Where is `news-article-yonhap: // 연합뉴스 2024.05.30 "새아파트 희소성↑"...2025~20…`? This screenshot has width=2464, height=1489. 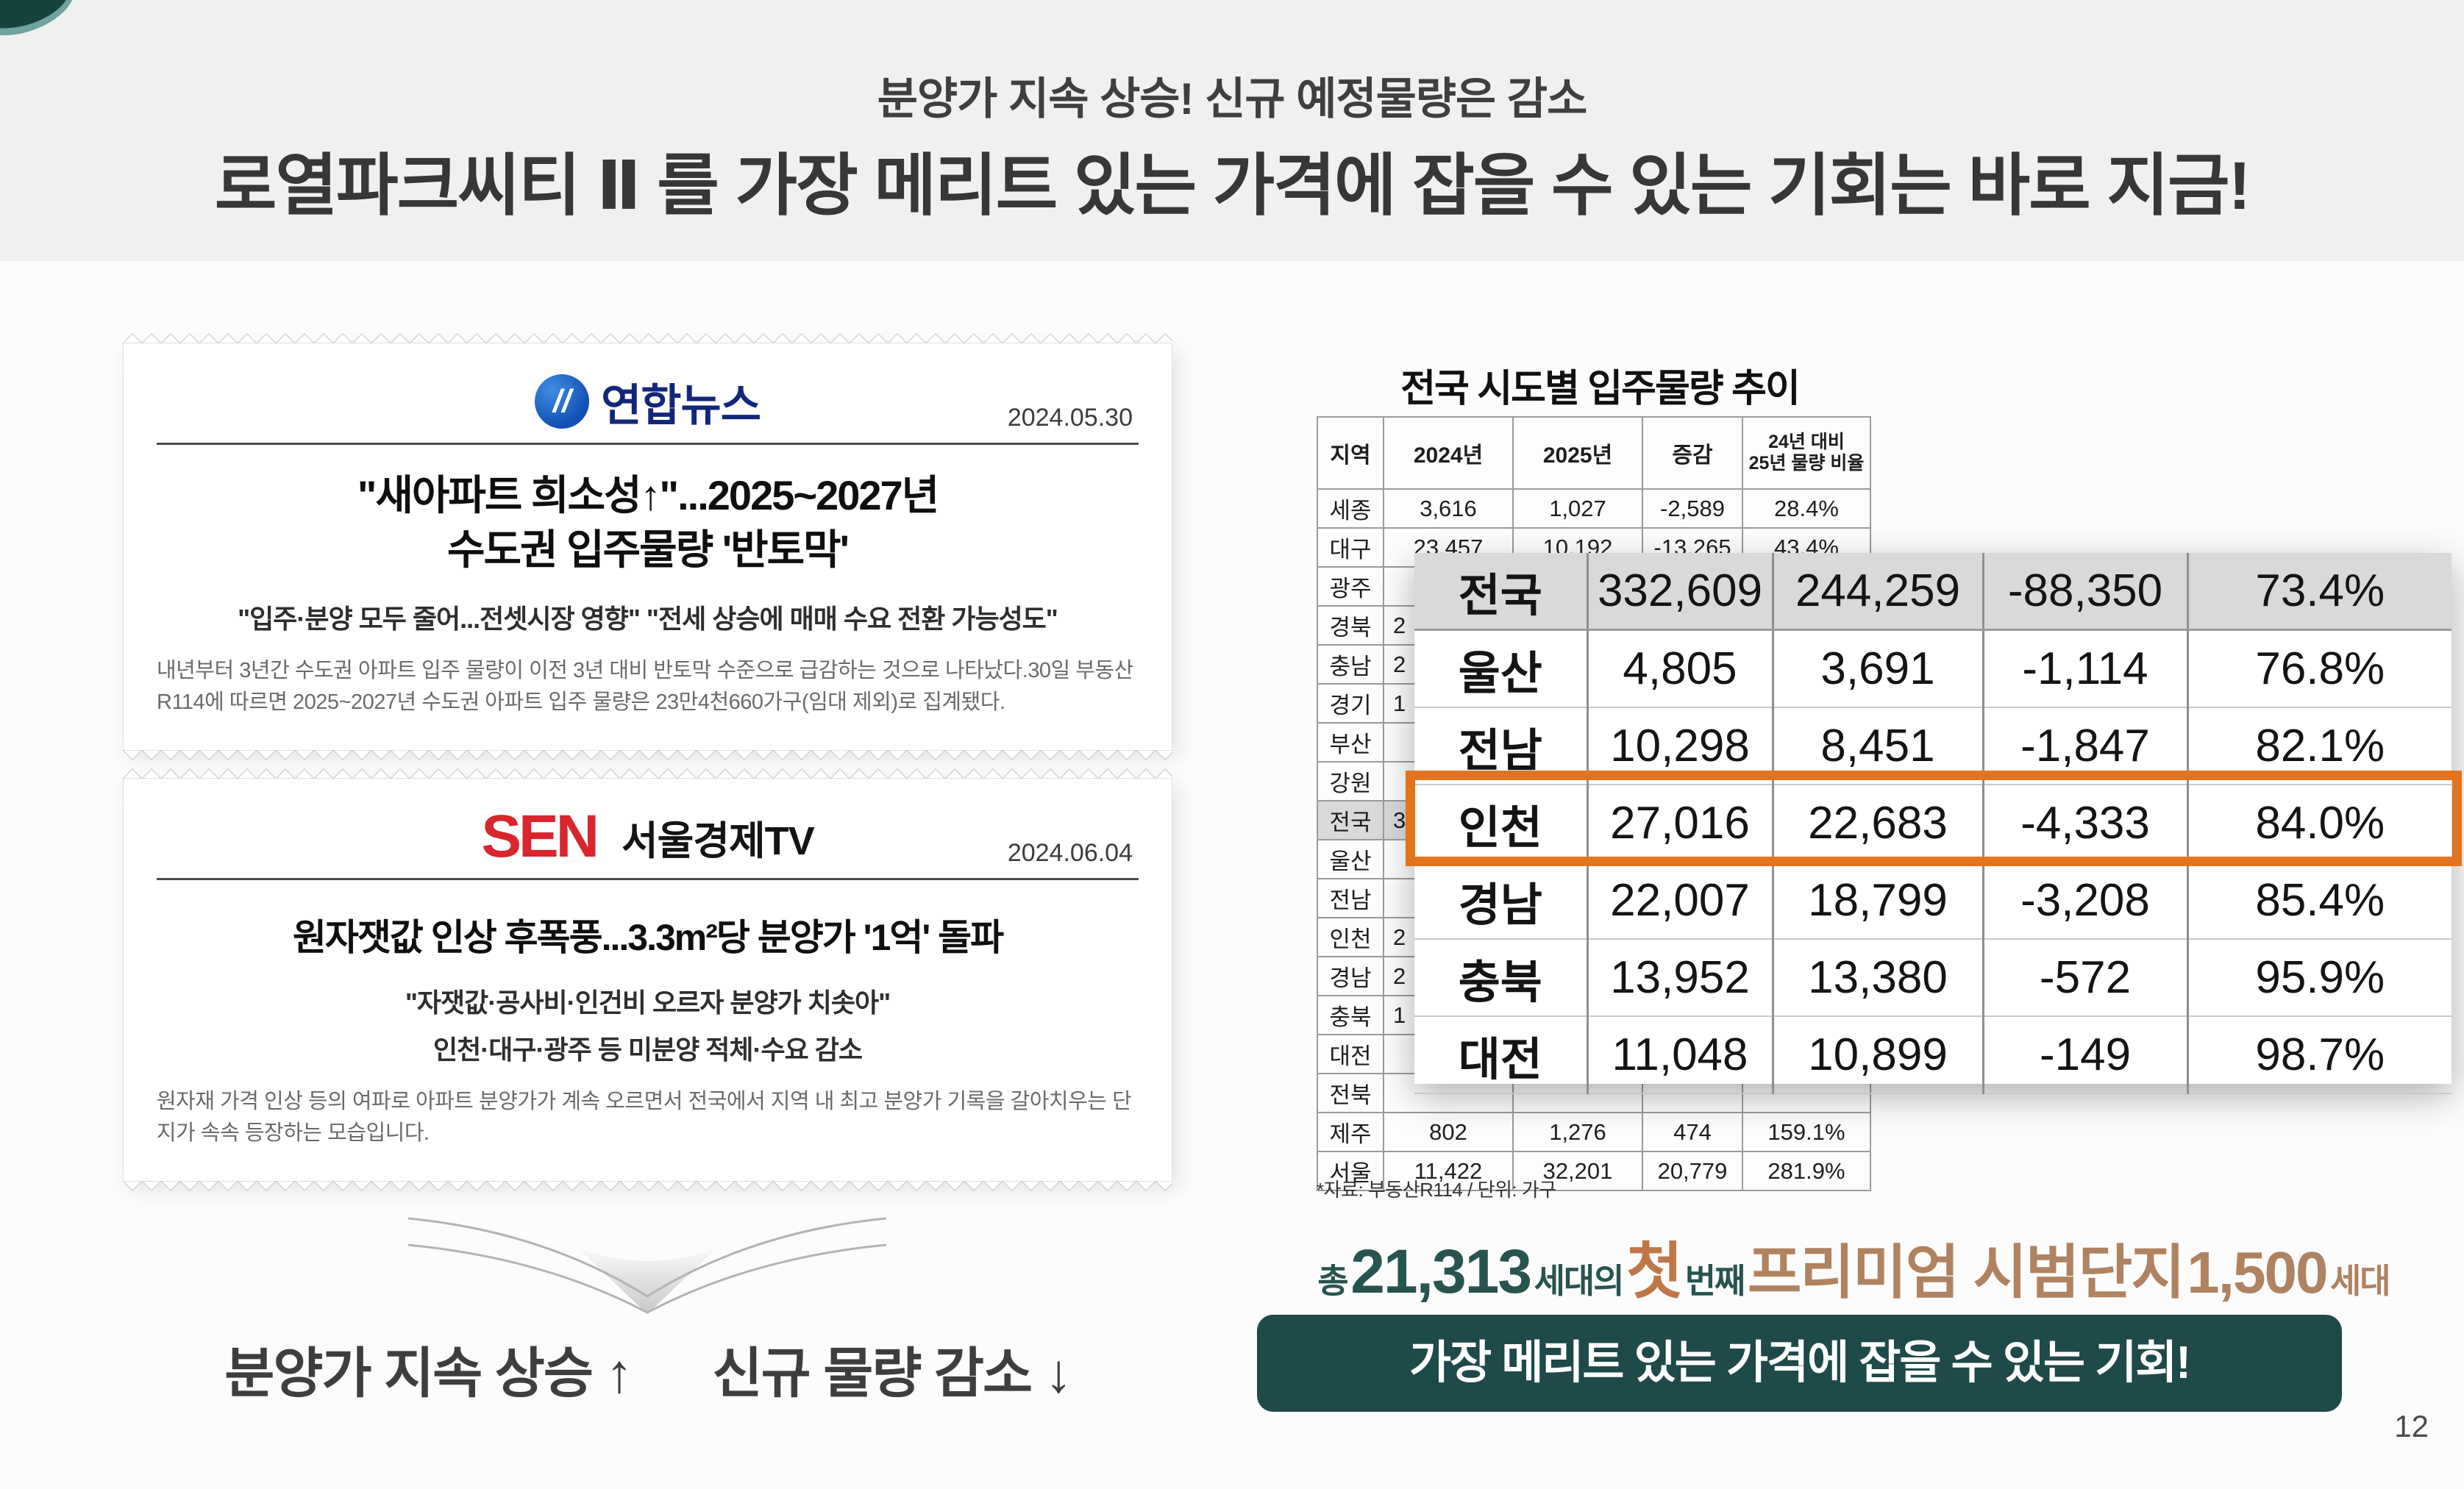
news-article-yonhap: // 연합뉴스 2024.05.30 "새아파트 희소성↑"...2025~20… is located at coordinates (647, 547).